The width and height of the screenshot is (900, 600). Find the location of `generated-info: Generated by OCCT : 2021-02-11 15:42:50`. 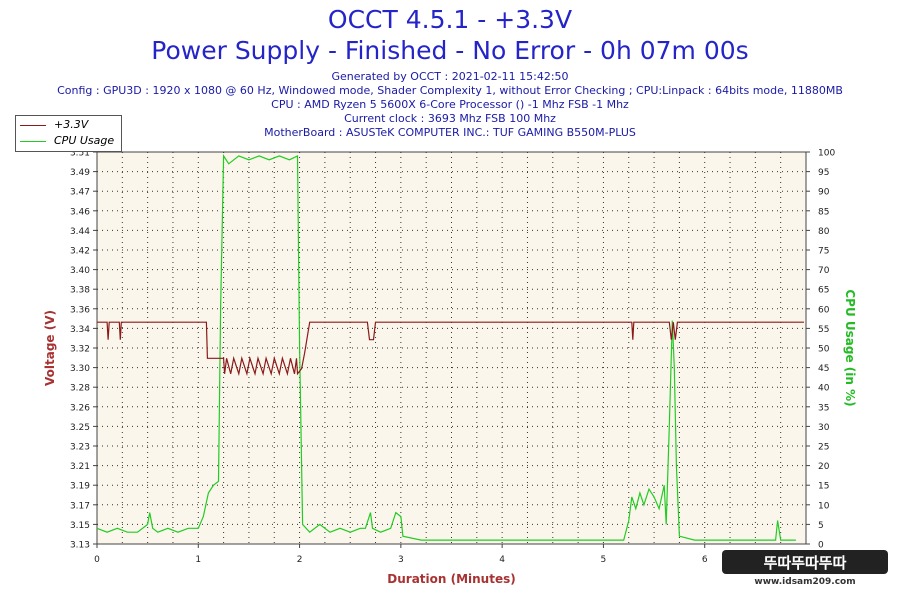

generated-info: Generated by OCCT : 2021-02-11 15:42:50 is located at coordinates (450, 76).